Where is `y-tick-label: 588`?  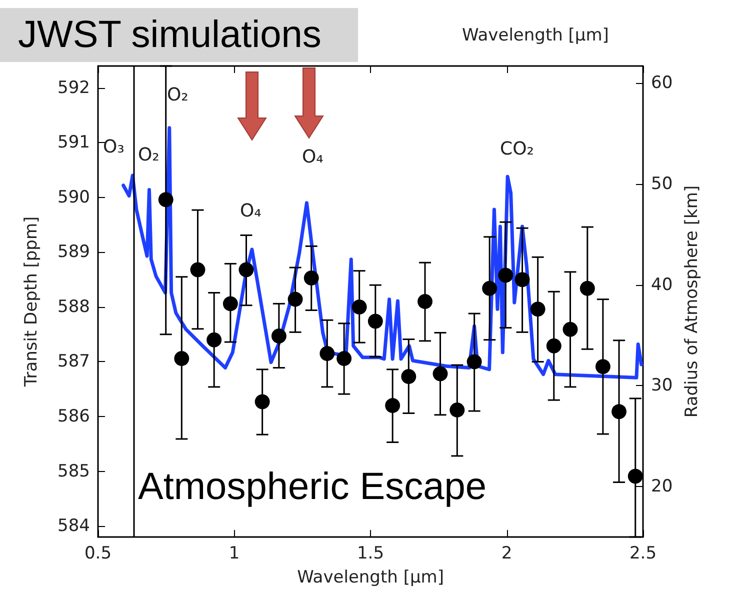
y-tick-label: 588 is located at coordinates (74, 306).